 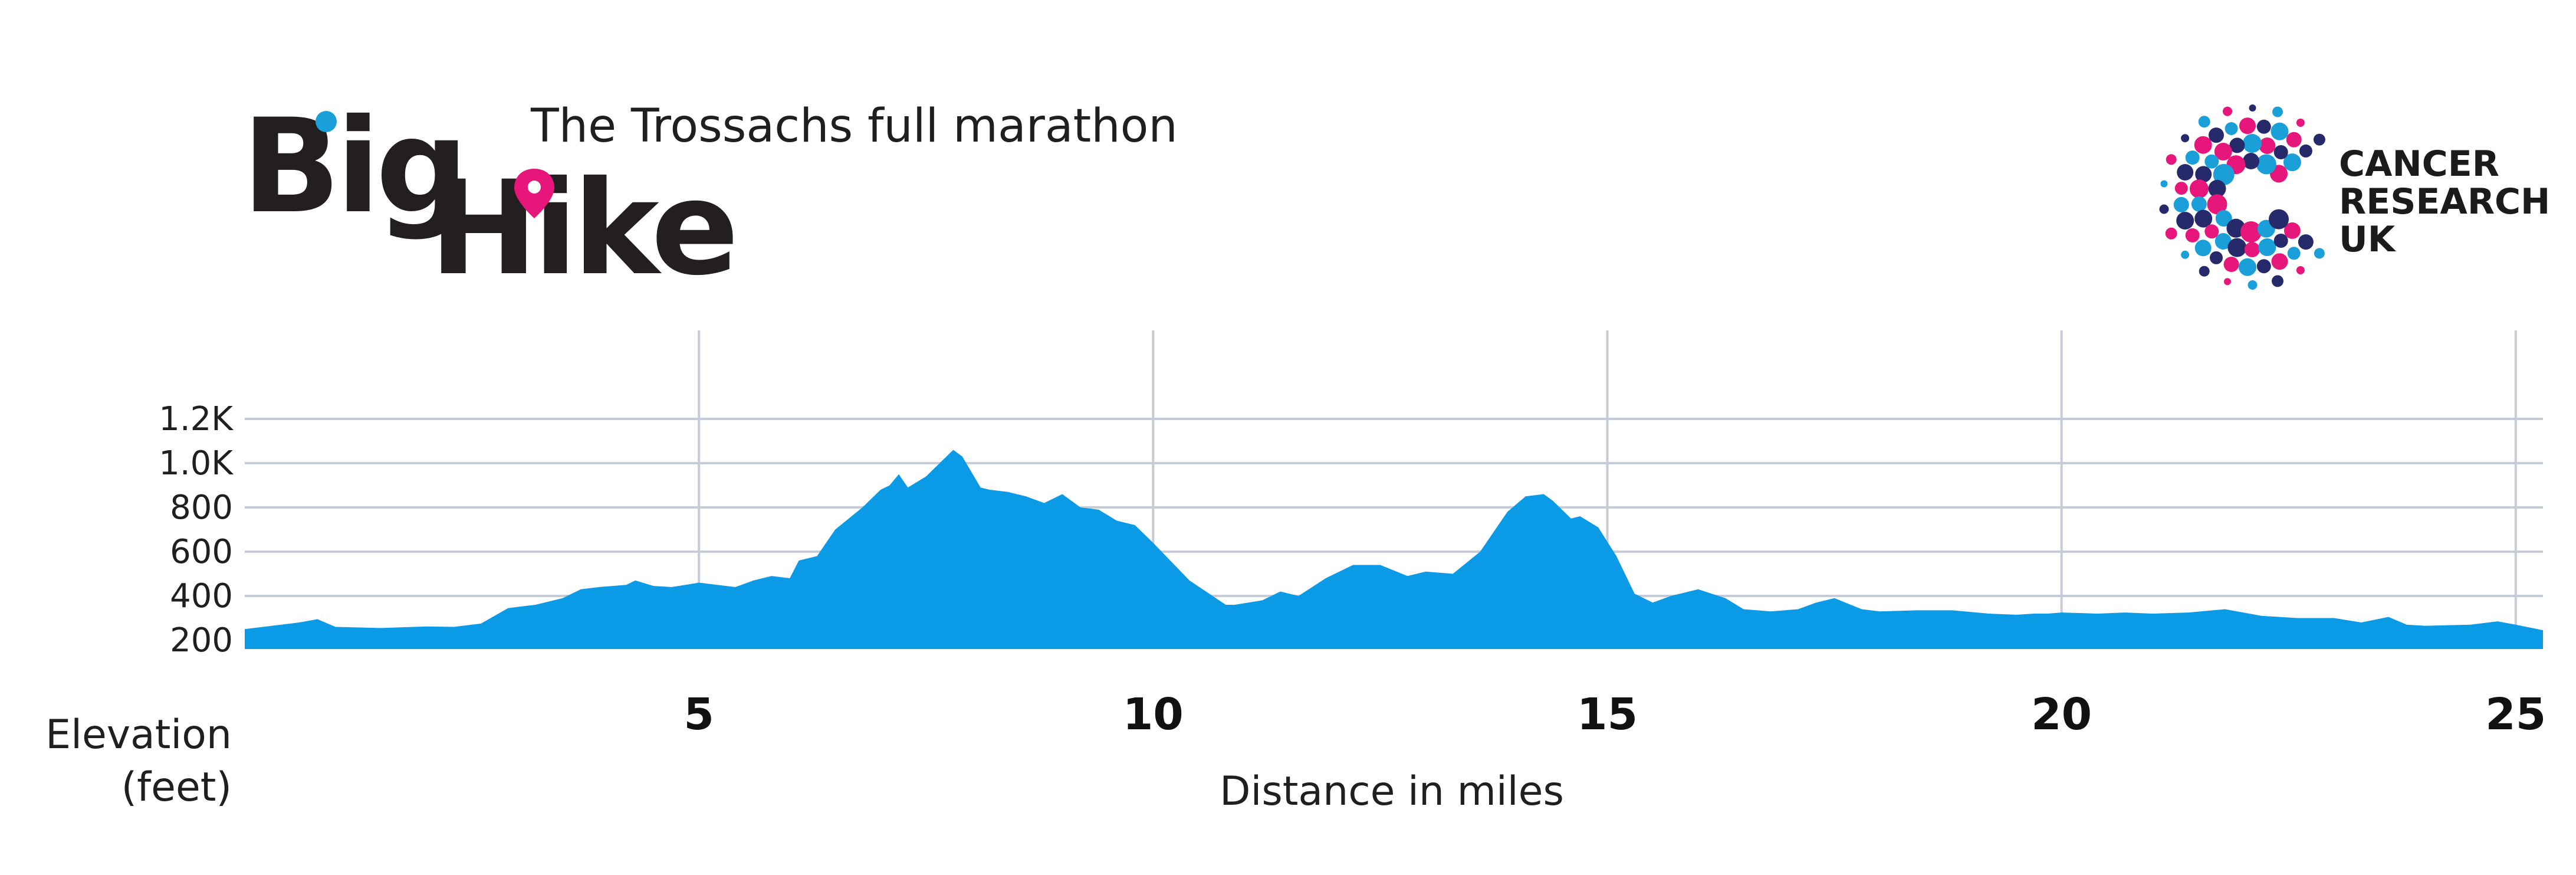 What do you see at coordinates (201, 552) in the screenshot?
I see `y-tick-label-600: 600` at bounding box center [201, 552].